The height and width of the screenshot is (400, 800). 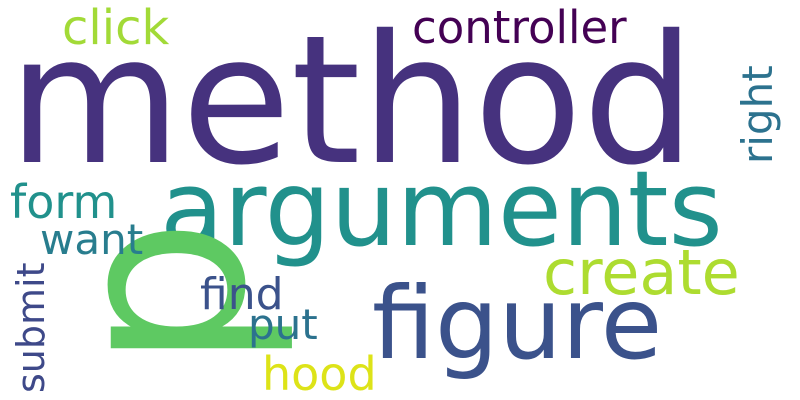 What do you see at coordinates (283, 324) in the screenshot?
I see `word-put: put` at bounding box center [283, 324].